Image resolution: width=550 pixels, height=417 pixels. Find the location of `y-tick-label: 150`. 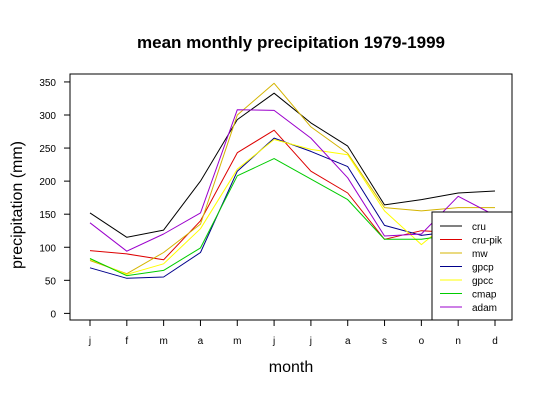

y-tick-label: 150 is located at coordinates (47, 215).